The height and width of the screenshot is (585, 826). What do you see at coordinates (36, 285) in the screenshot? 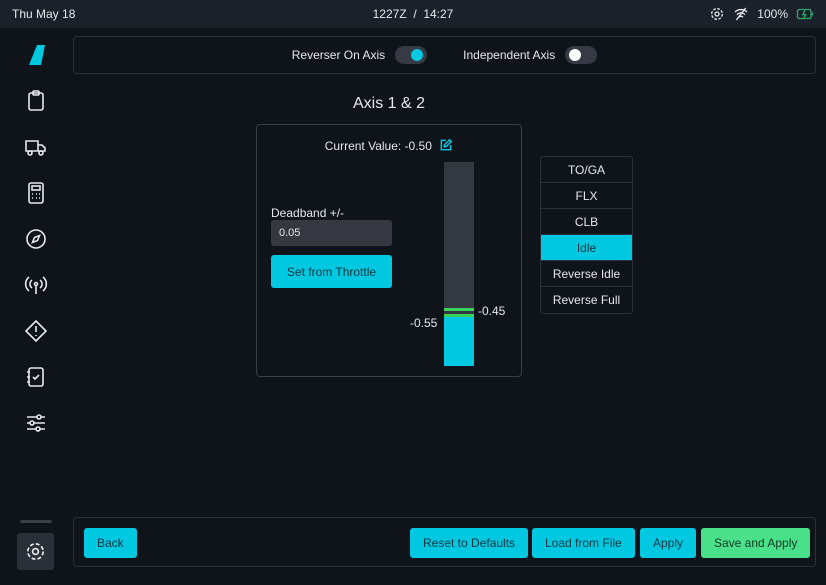
I see `antenna-icon` at bounding box center [36, 285].